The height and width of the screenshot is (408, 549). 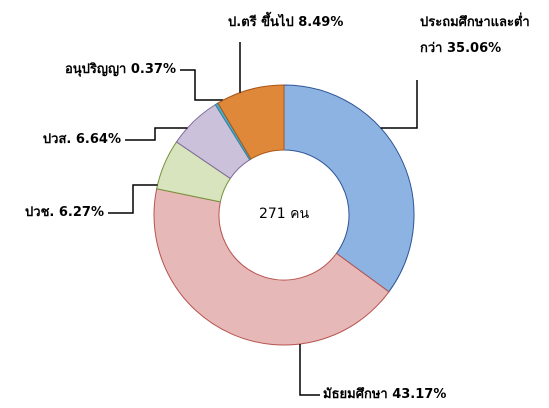 I want to click on category-label: ปวส., so click(x=57, y=139).